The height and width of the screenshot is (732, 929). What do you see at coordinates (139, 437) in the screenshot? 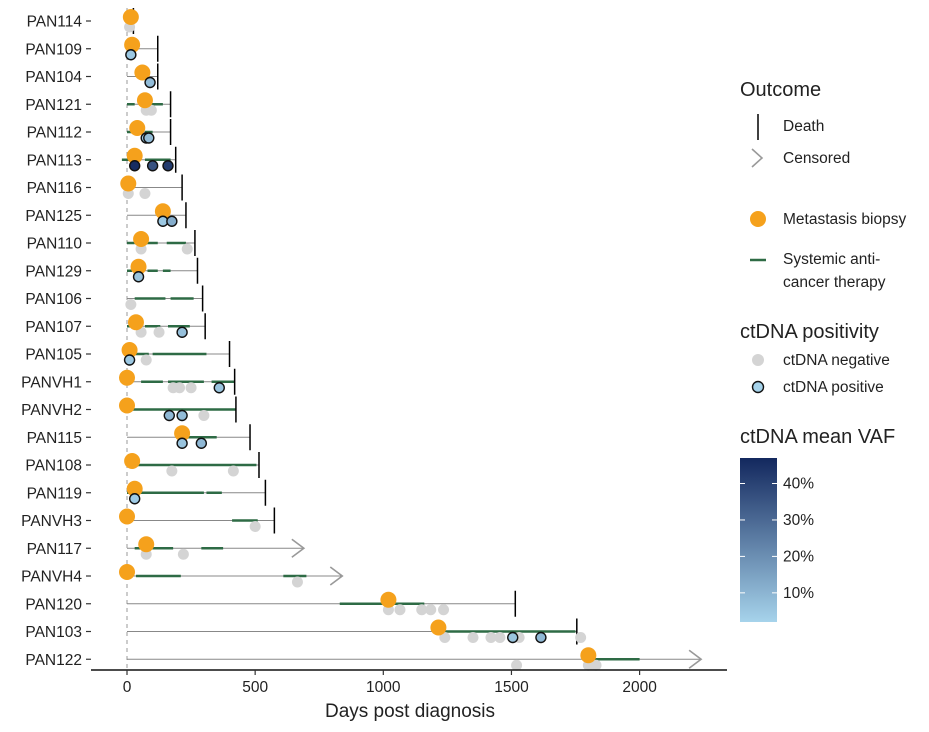
I see `patient-row-pan115: PAN115` at bounding box center [139, 437].